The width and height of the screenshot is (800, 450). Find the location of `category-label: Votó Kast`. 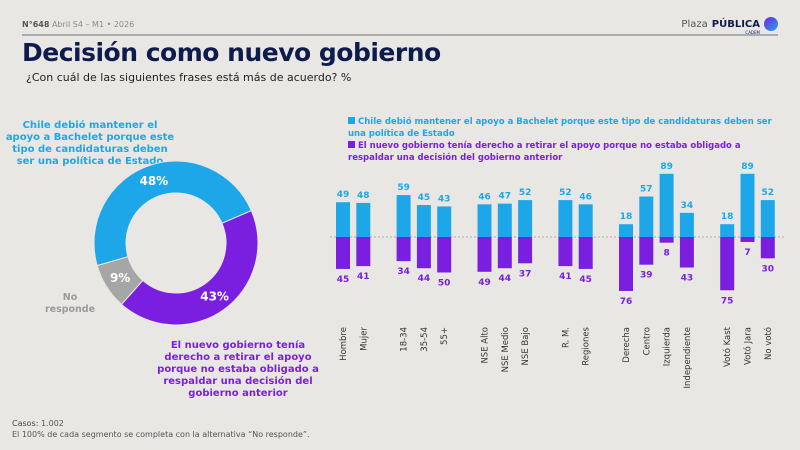

category-label: Votó Kast is located at coordinates (727, 346).